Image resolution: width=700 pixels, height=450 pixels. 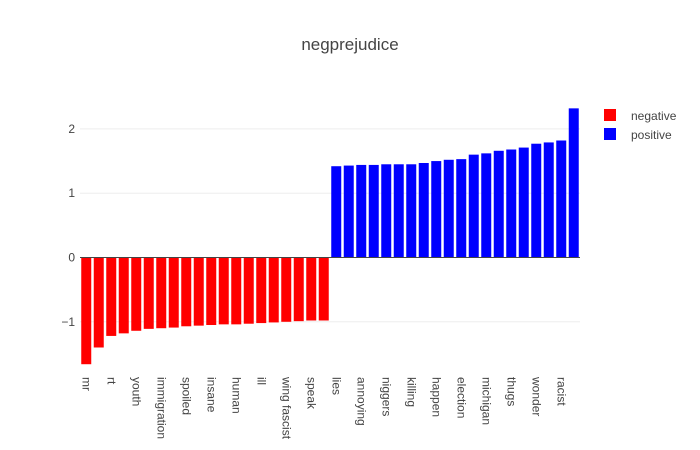 I want to click on x-tick-label: lies, so click(x=336, y=386).